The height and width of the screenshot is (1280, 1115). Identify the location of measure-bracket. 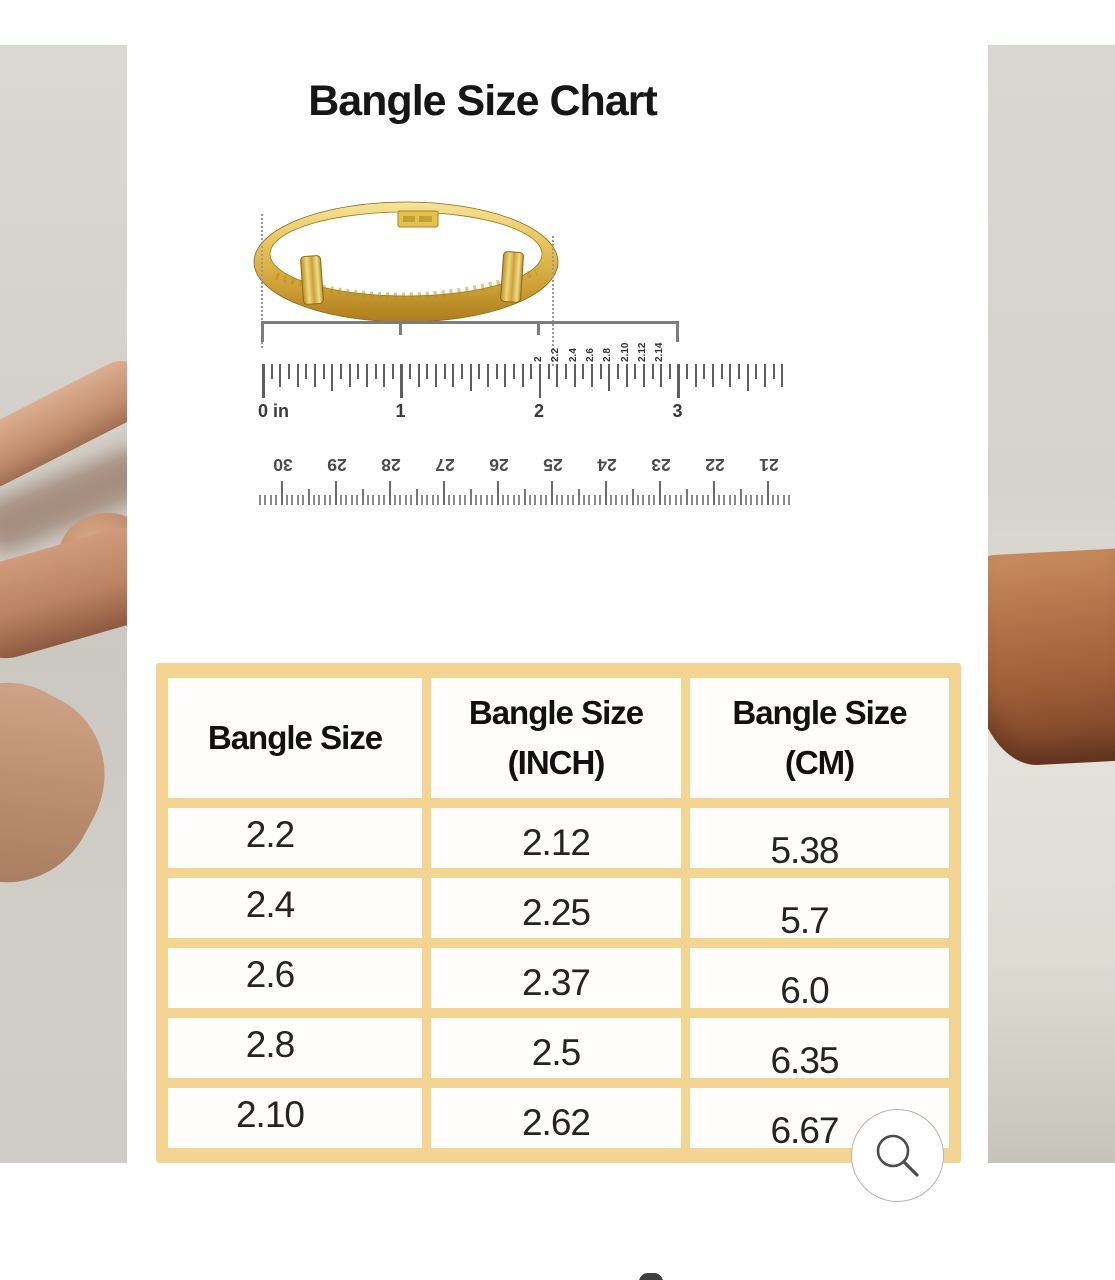
(470, 322).